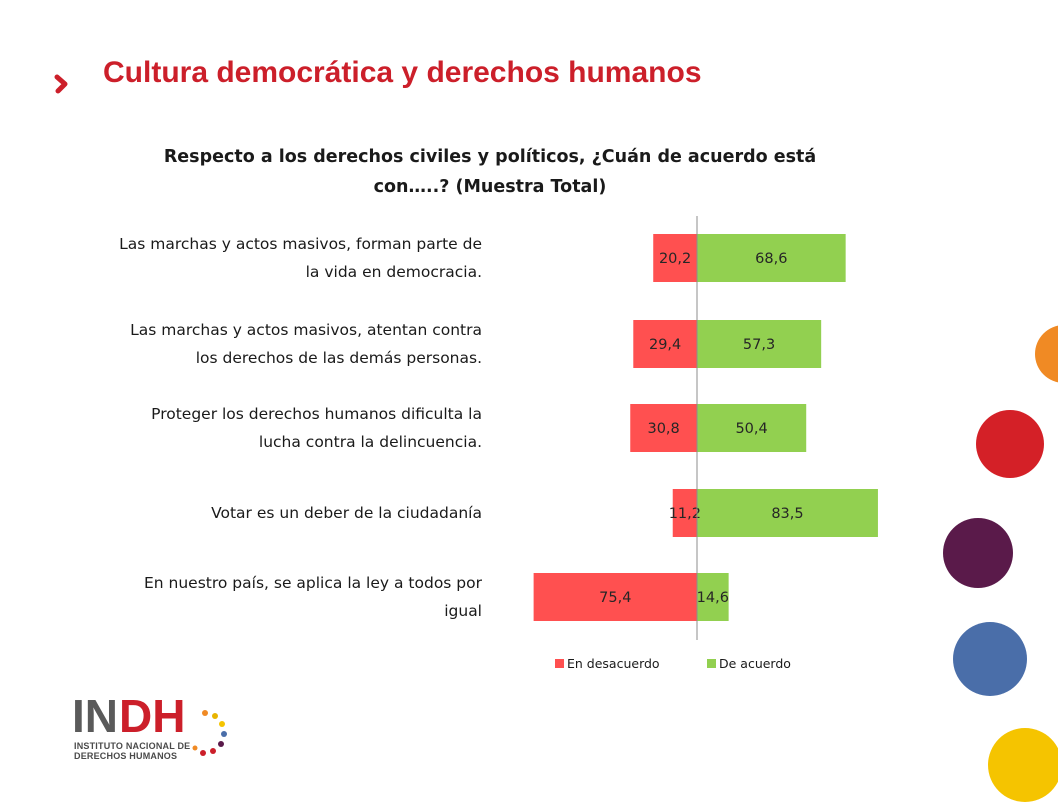 The height and width of the screenshot is (802, 1058). I want to click on purple-circle, so click(978, 553).